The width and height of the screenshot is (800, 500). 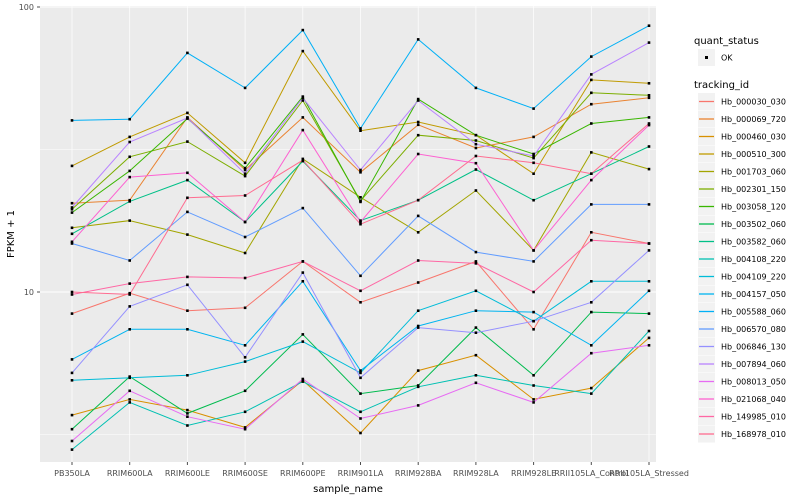 What do you see at coordinates (753, 259) in the screenshot?
I see `legend-label-tracking: Hb_004108_220` at bounding box center [753, 259].